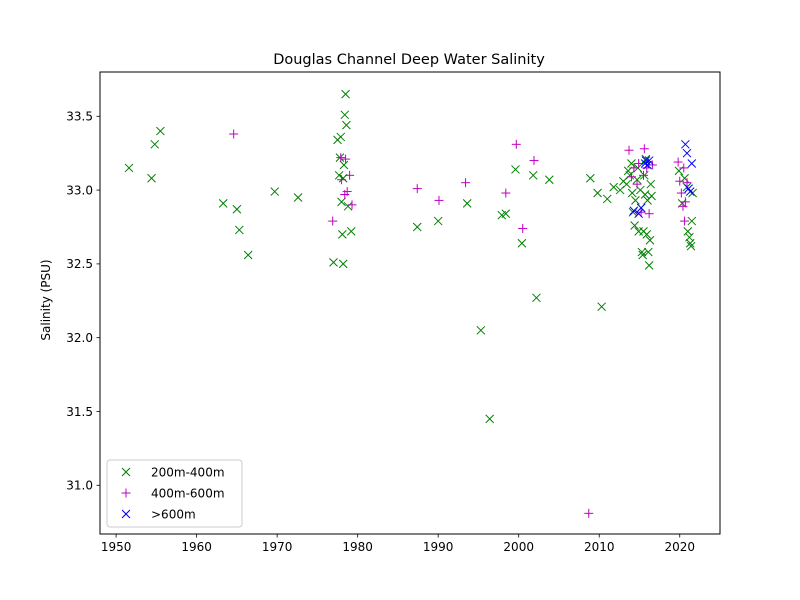  I want to click on legend-label: >600m, so click(173, 514).